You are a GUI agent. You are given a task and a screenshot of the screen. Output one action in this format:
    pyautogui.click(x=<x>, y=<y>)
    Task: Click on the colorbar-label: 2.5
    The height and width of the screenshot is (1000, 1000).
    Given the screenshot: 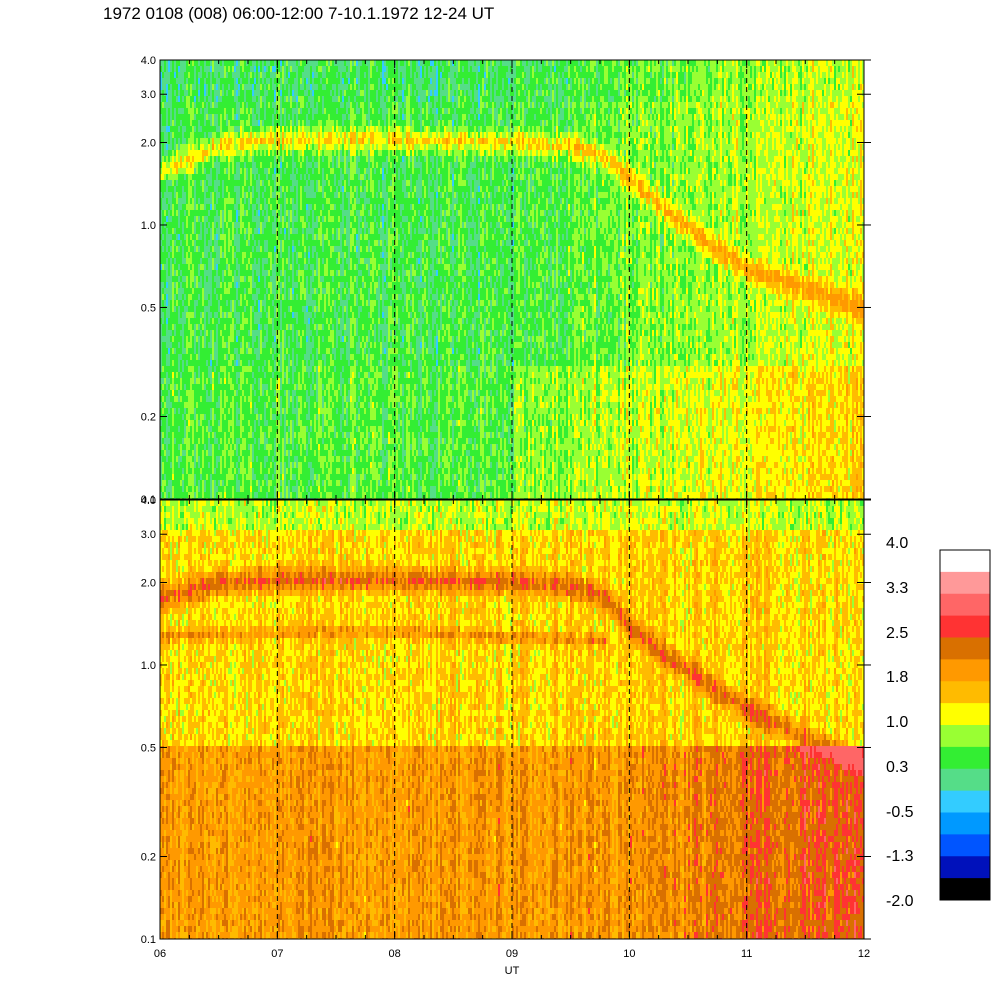 What is the action you would take?
    pyautogui.click(x=911, y=634)
    